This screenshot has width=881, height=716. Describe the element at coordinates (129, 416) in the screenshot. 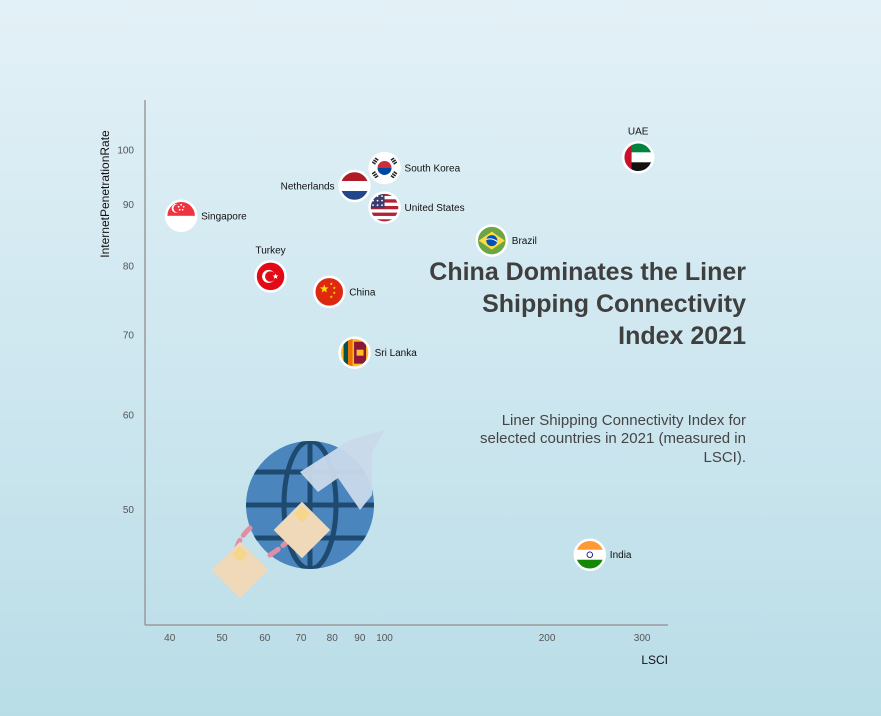

I see `y-tick-label: 60` at that location.